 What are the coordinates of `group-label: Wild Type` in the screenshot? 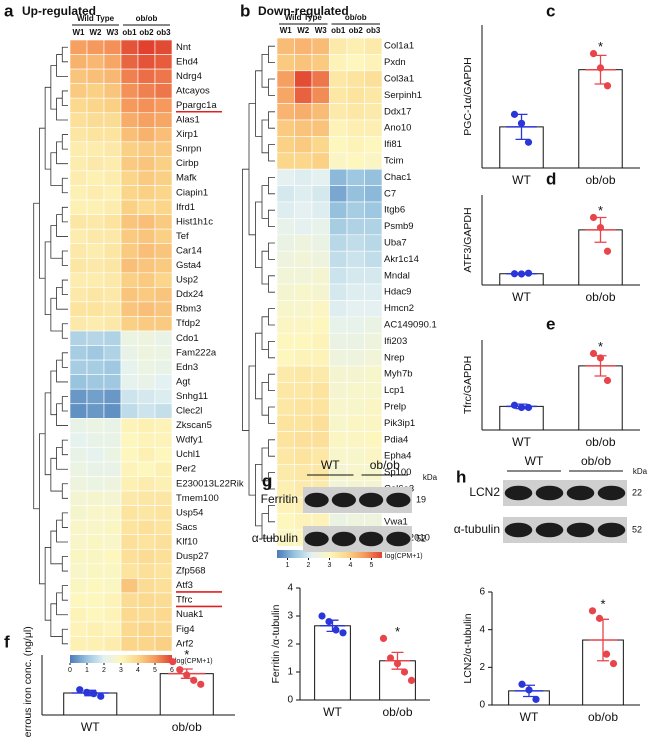 It's located at (96, 18).